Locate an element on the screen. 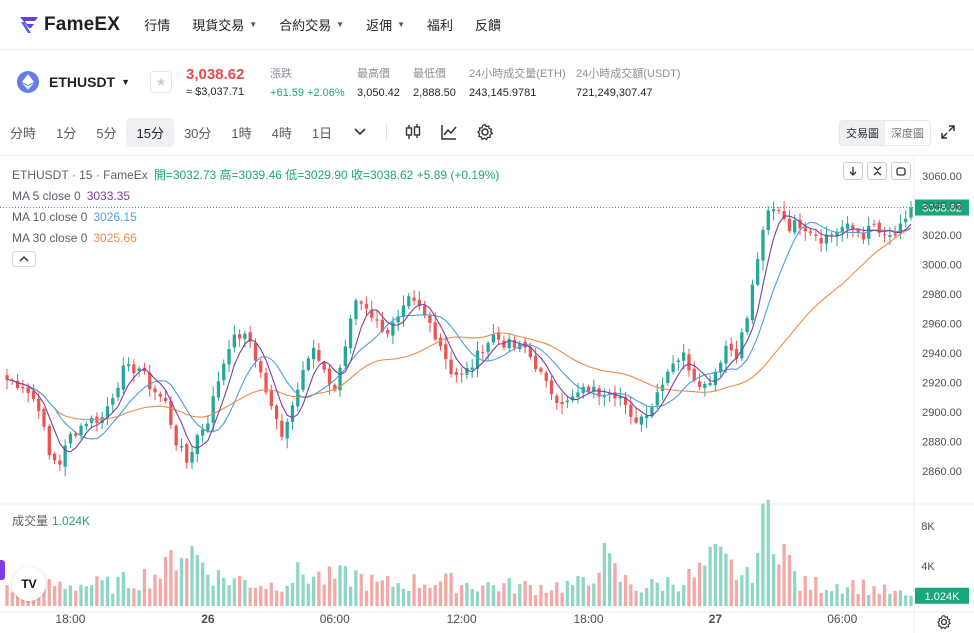  scroll-down-arrow-icon is located at coordinates (853, 171).